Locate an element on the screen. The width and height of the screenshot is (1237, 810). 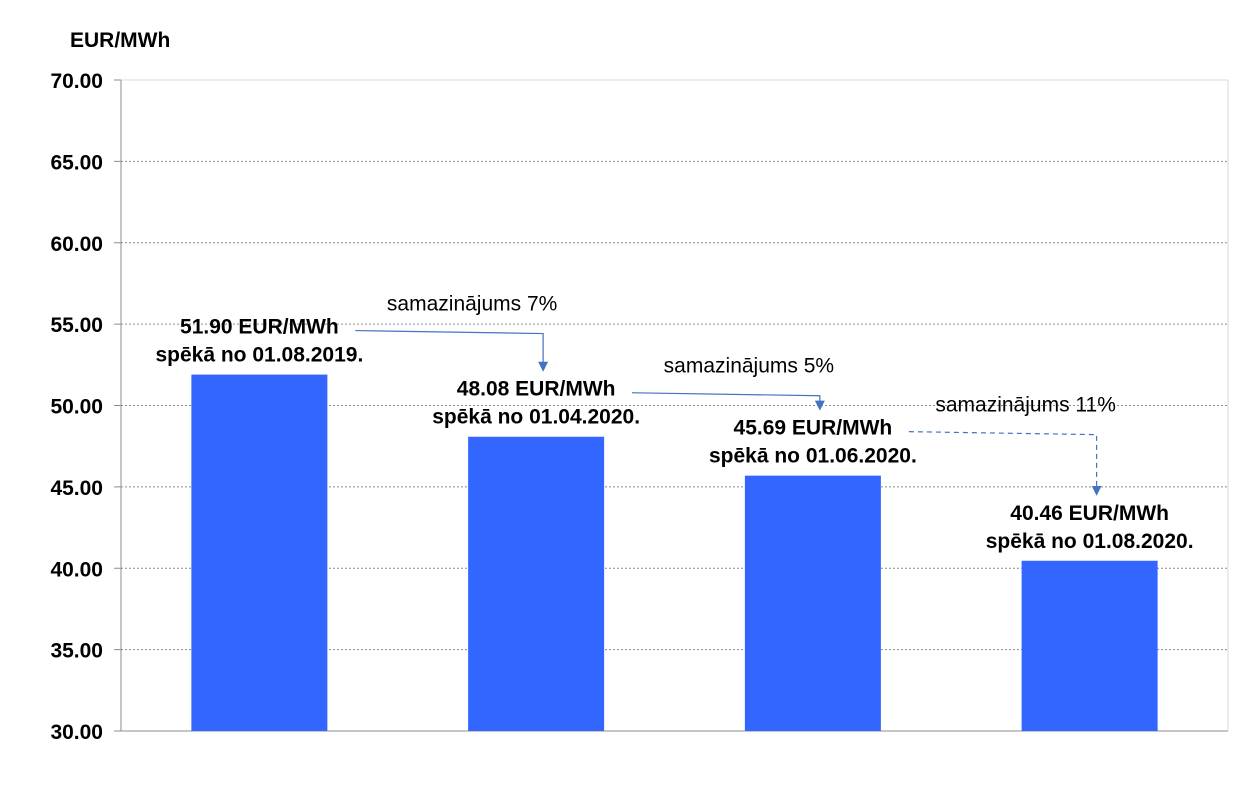
data-label-value: 45.69 EUR/MWh is located at coordinates (813, 428).